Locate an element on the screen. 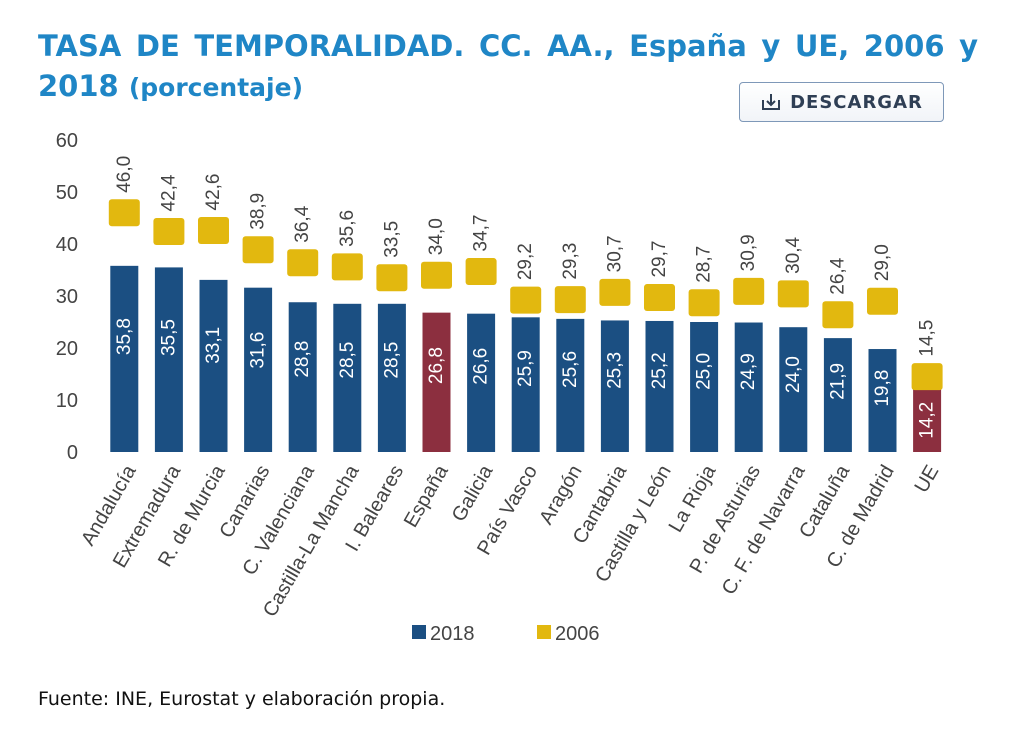 This screenshot has width=1024, height=733. data-label-2018: 25,0 is located at coordinates (704, 371).